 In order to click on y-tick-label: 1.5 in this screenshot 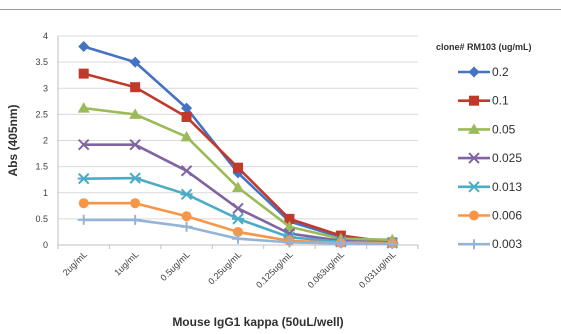, I will do `click(41, 167)`.